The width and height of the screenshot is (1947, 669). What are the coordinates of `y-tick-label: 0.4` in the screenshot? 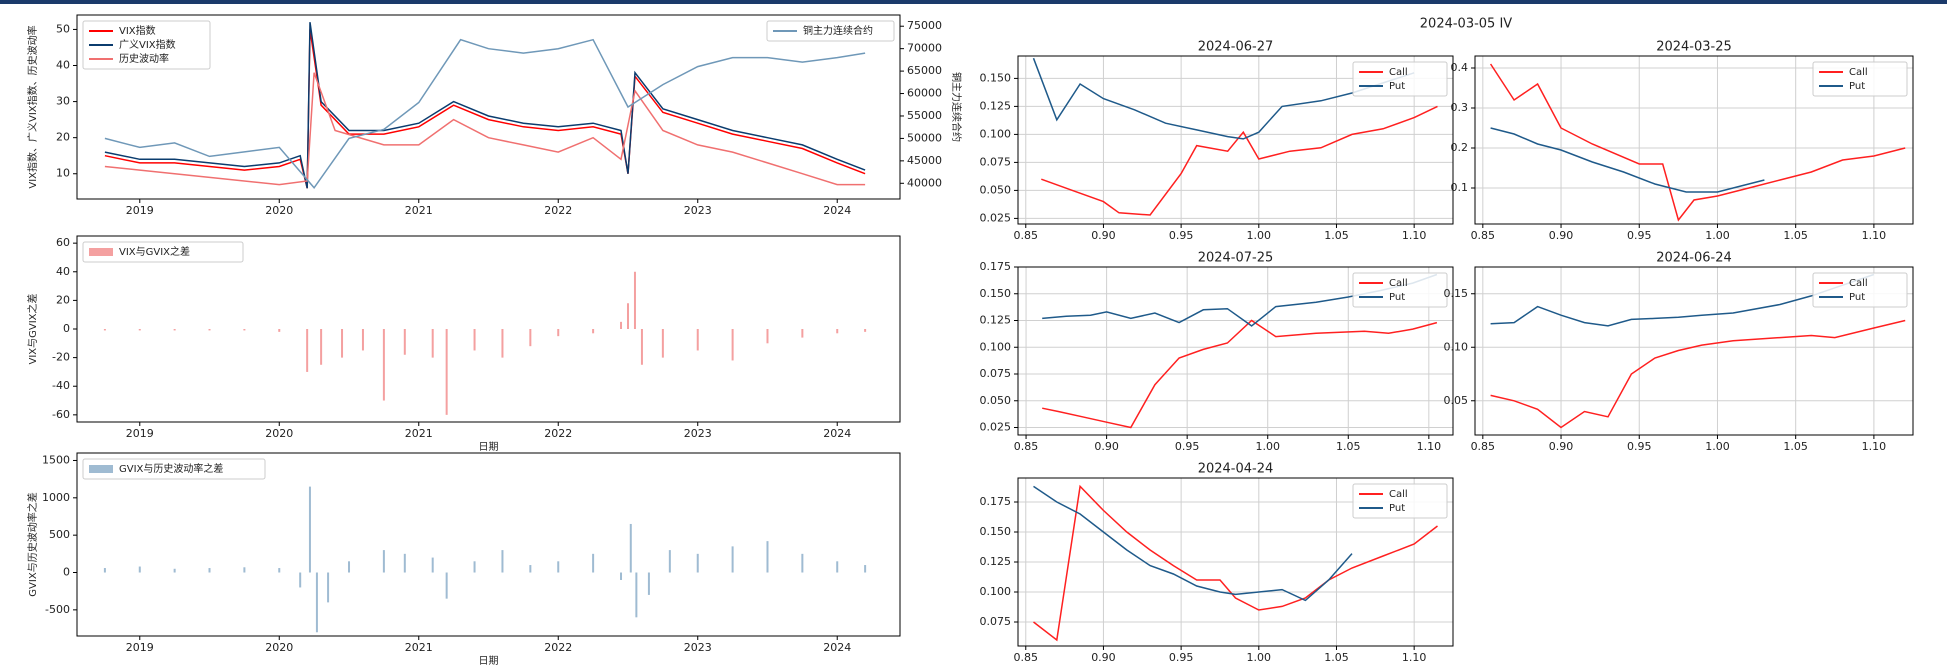 It's located at (1460, 67).